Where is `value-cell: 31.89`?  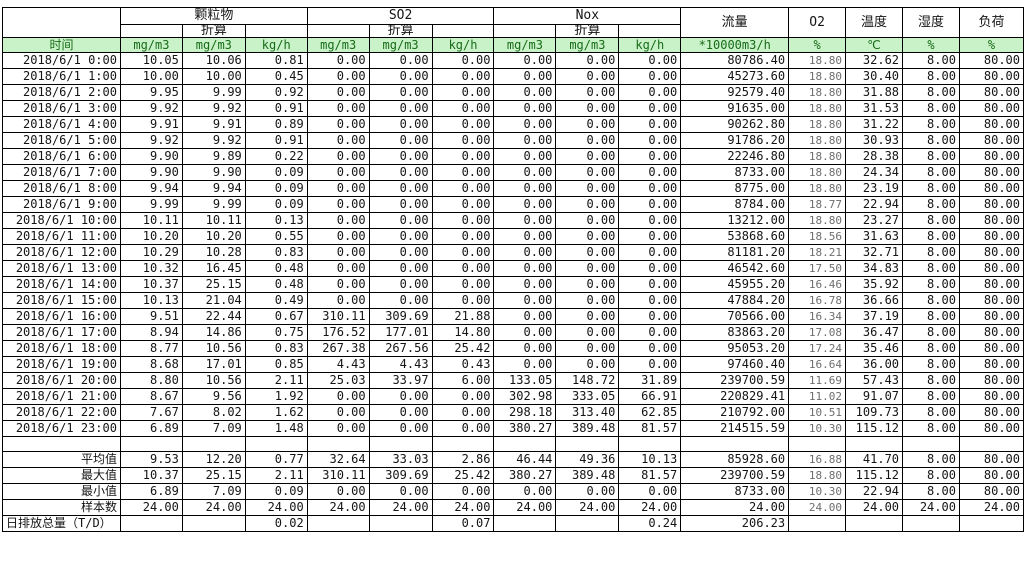 value-cell: 31.89 is located at coordinates (650, 380).